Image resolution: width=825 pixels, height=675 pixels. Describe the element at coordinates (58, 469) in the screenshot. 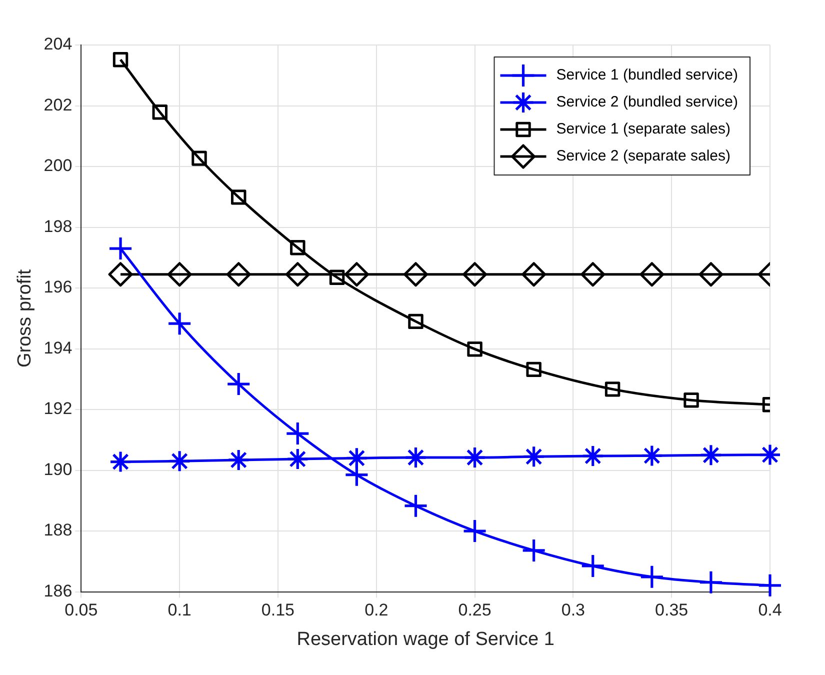

I see `y-tick-label: 190` at that location.